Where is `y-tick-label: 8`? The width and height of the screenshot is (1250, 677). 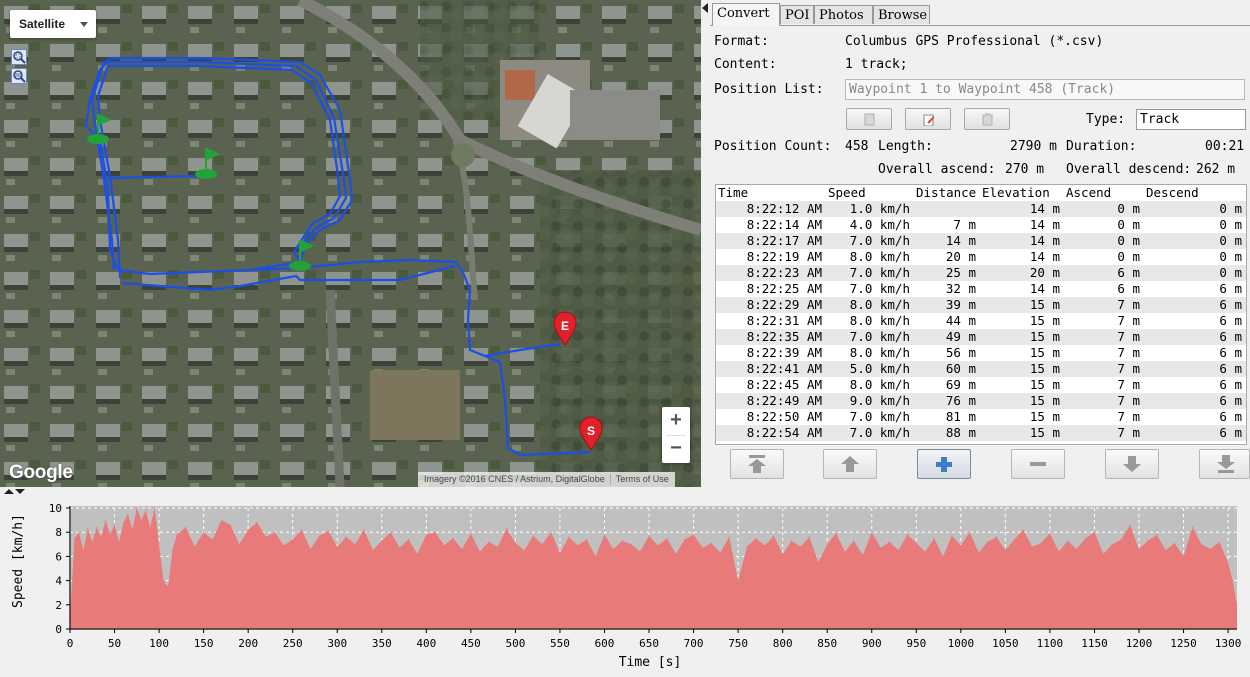
y-tick-label: 8 is located at coordinates (58, 532).